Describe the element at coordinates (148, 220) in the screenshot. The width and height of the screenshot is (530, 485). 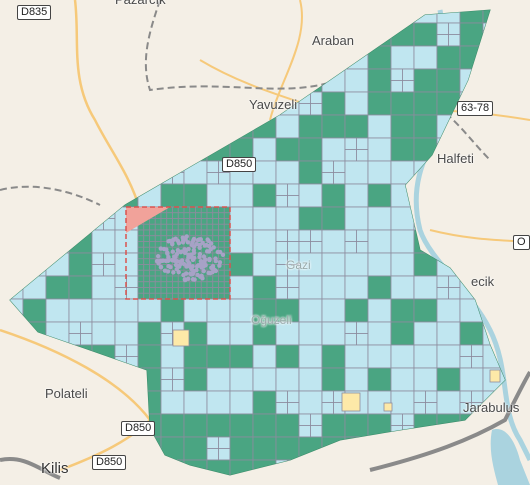
I see `grid-cell-red` at that location.